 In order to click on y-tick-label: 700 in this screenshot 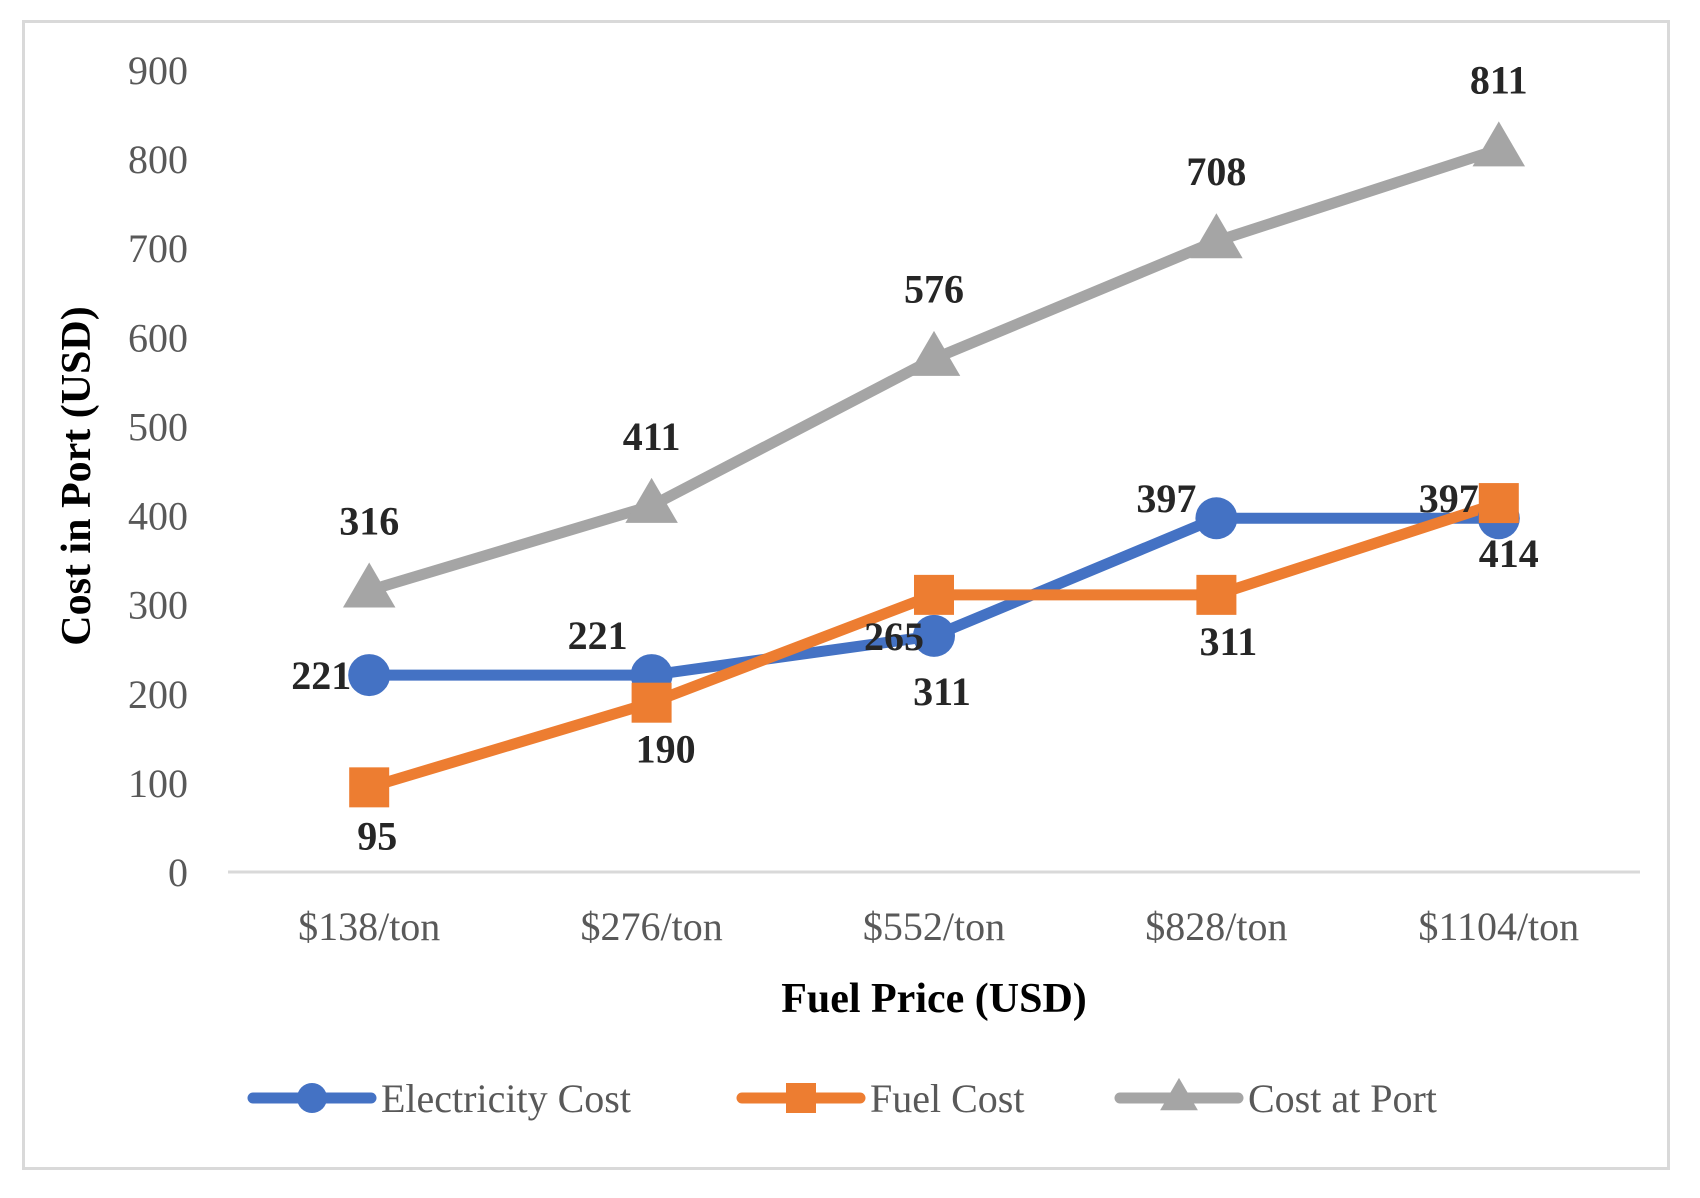, I will do `click(158, 248)`.